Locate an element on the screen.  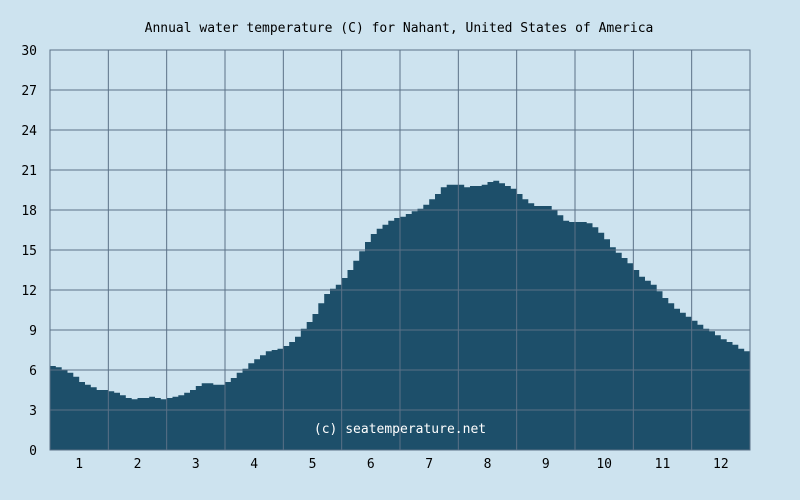
x-tick-label: 7 is located at coordinates (429, 464).